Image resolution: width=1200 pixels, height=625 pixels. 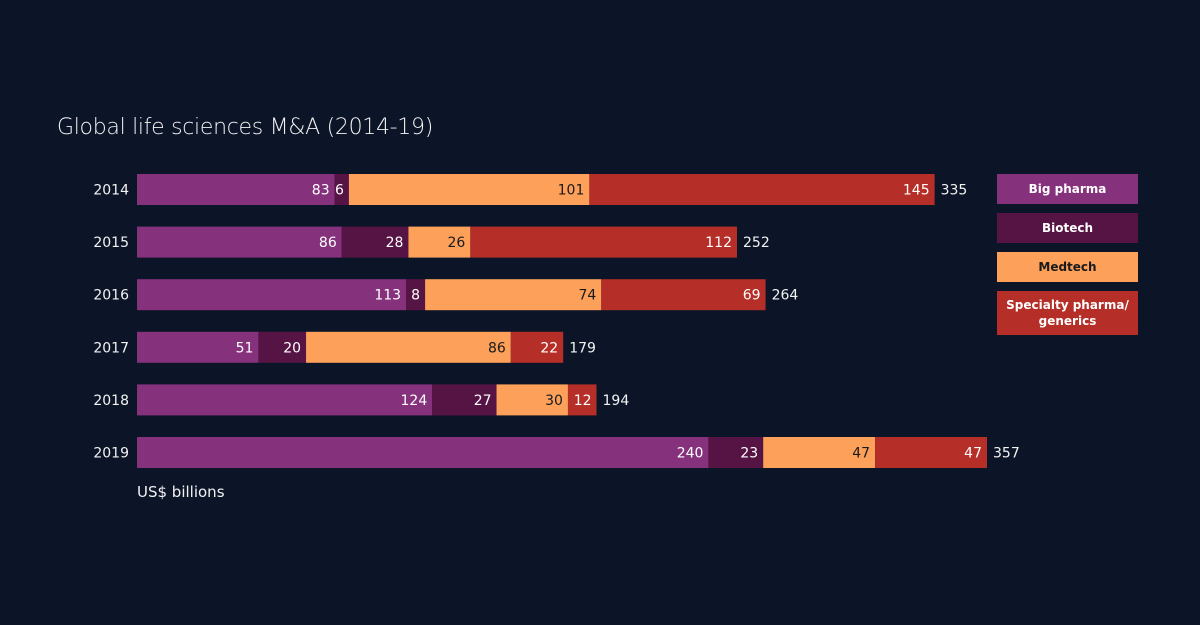 I want to click on data-label: 51, so click(x=245, y=348).